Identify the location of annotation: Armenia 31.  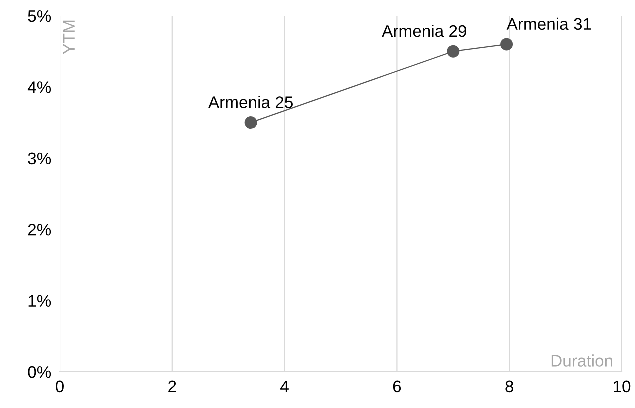
(549, 24).